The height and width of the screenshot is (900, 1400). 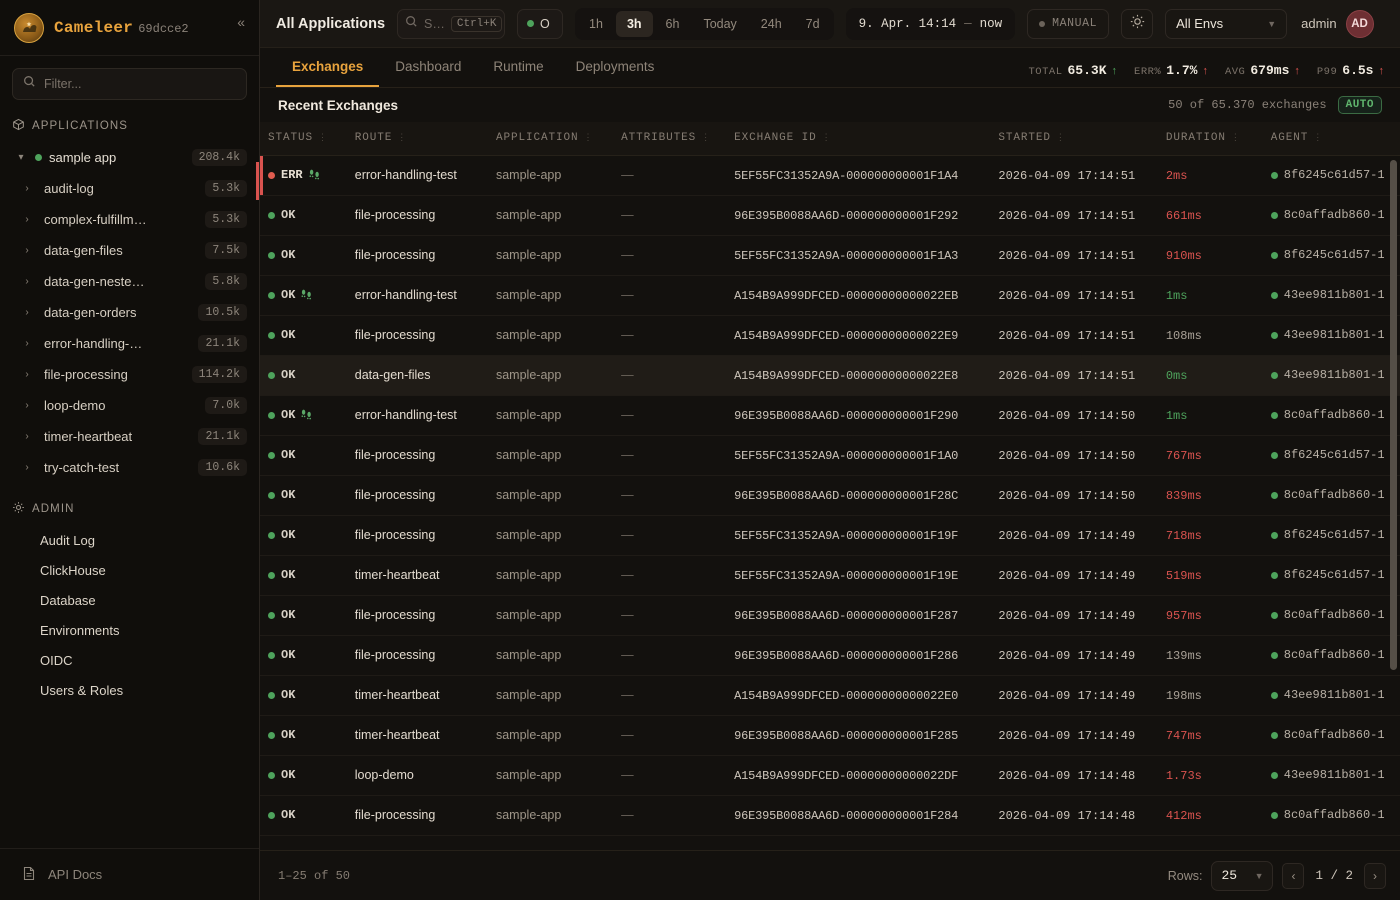 What do you see at coordinates (1393, 415) in the screenshot?
I see `vertical-scrollbar` at bounding box center [1393, 415].